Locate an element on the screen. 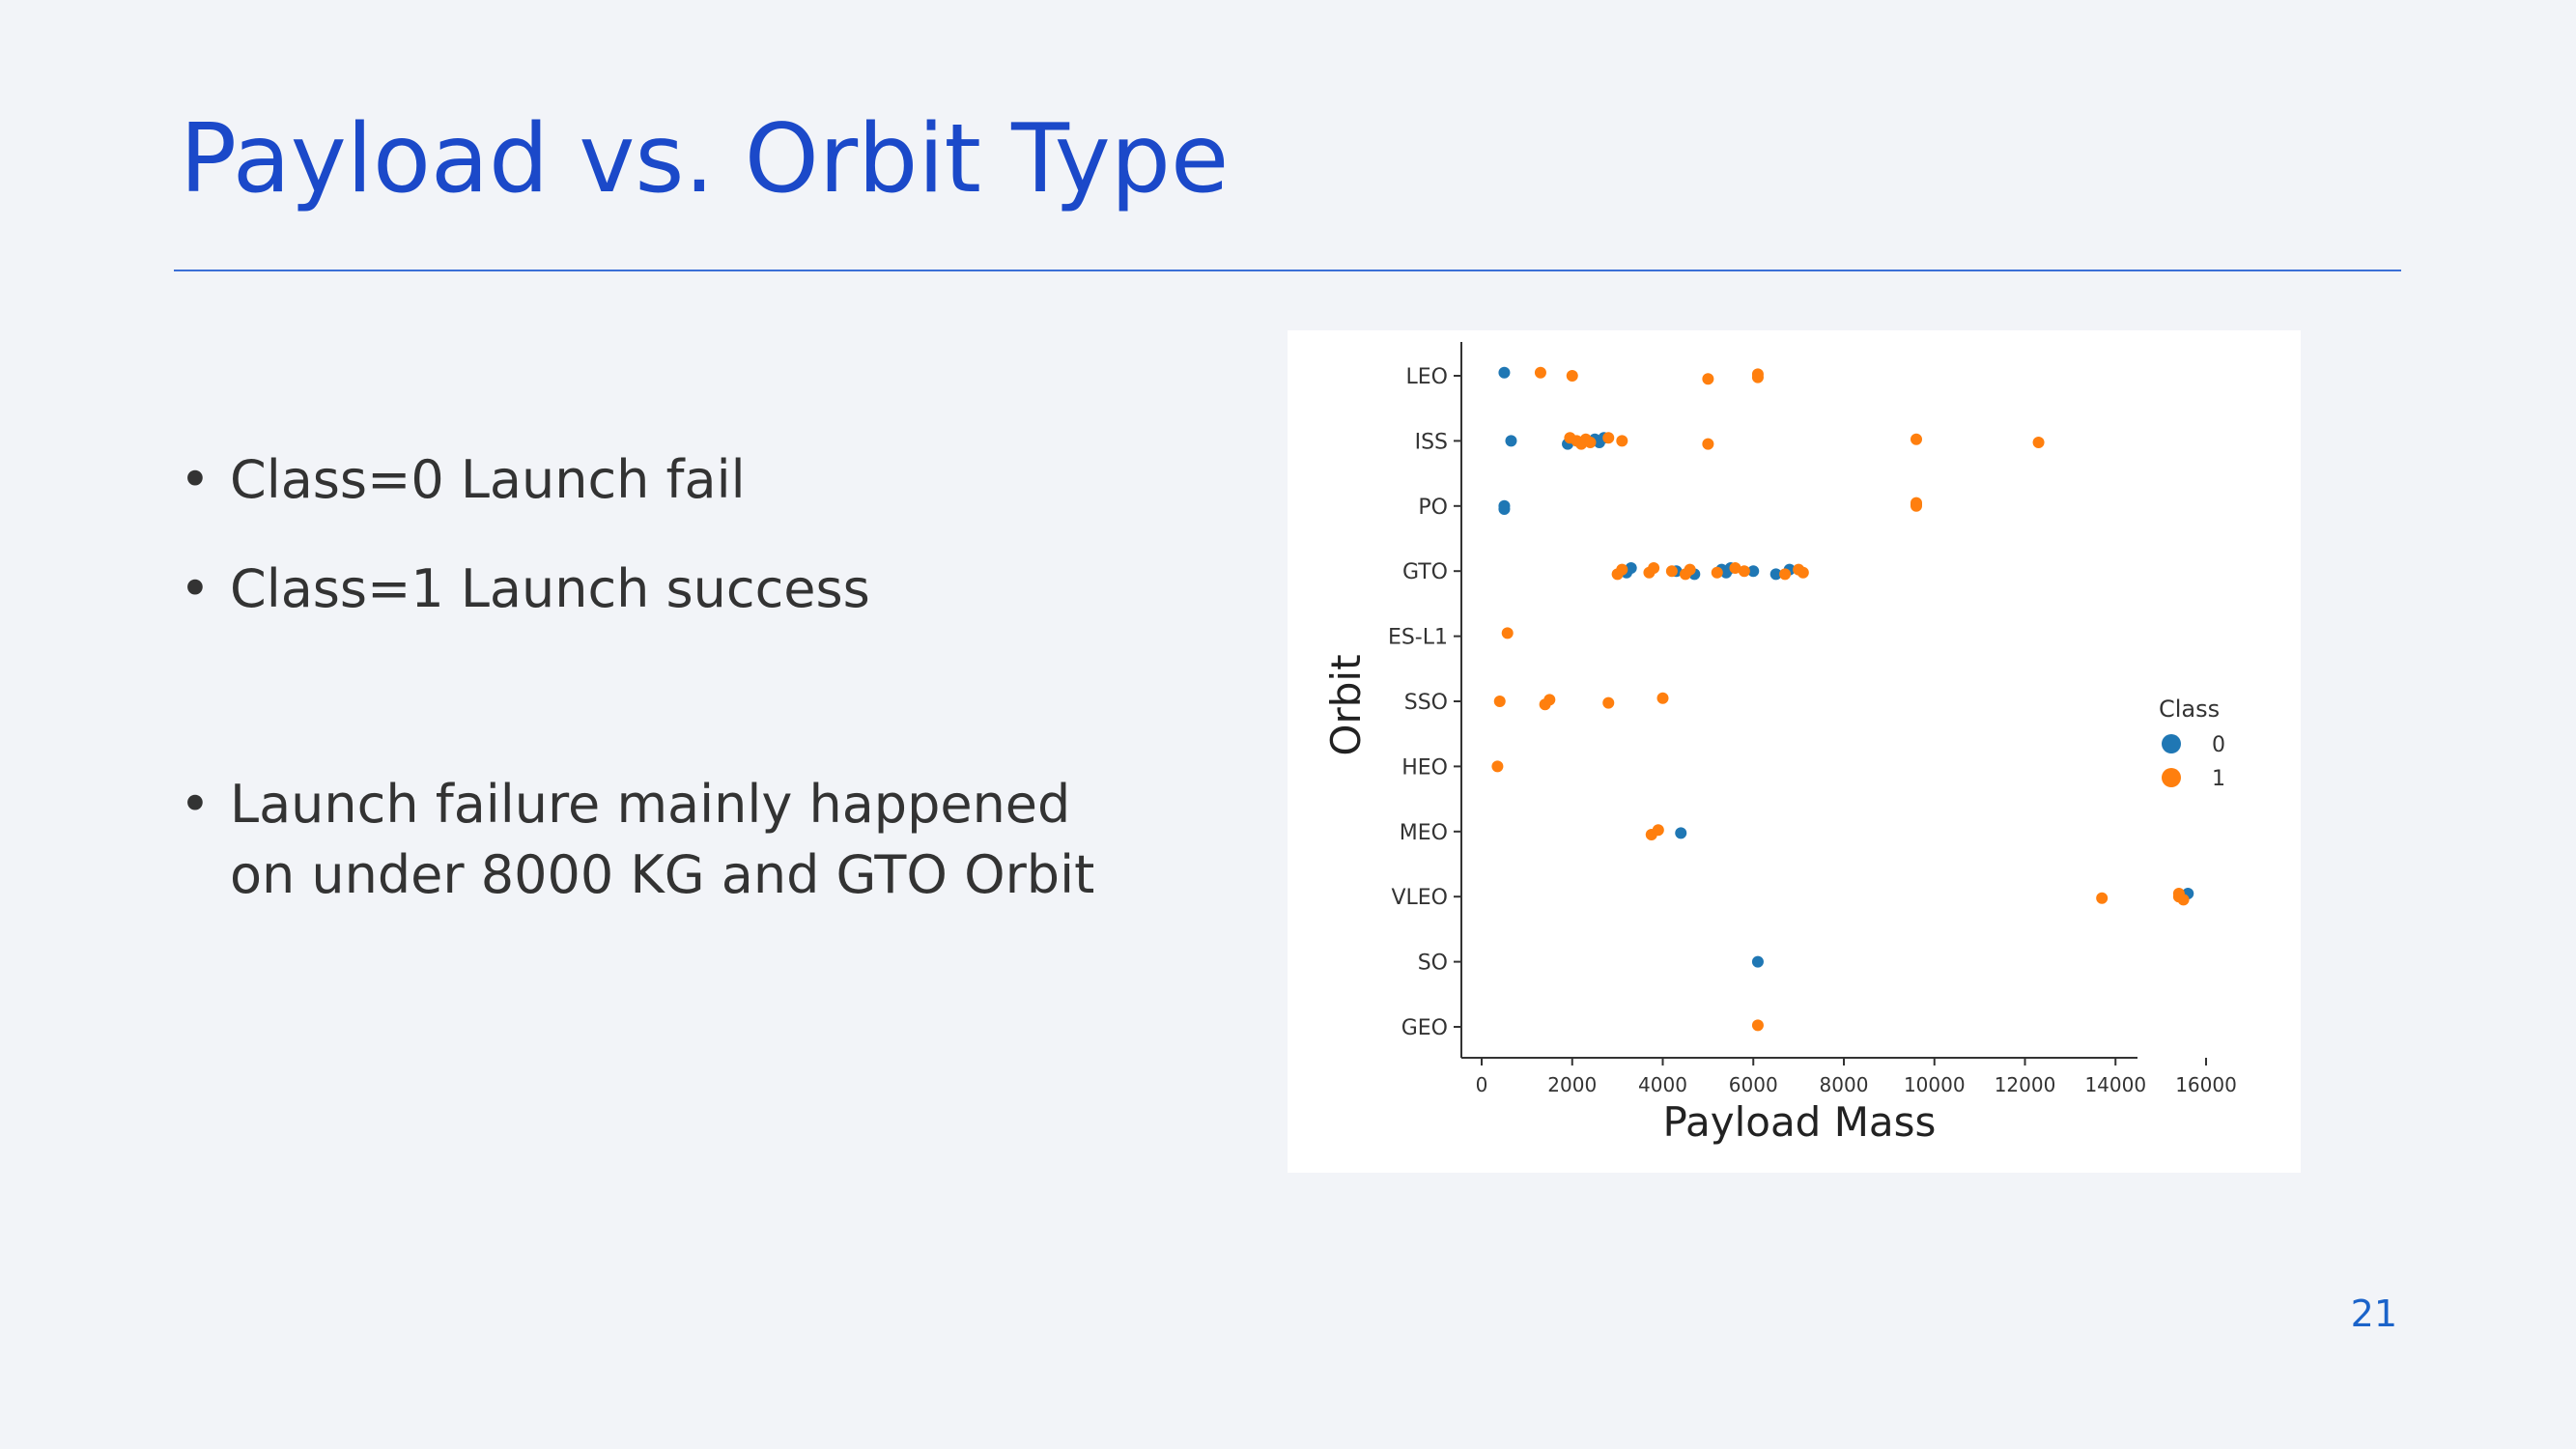  y-tick-label: HEO is located at coordinates (1424, 767).